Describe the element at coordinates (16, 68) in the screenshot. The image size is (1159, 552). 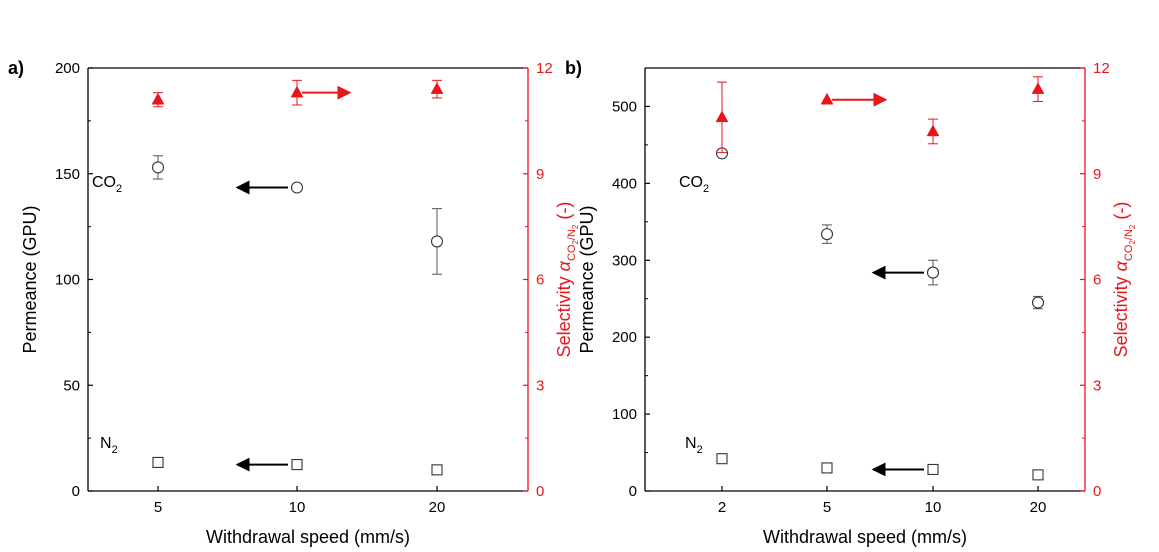
I see `panel-label: a)` at that location.